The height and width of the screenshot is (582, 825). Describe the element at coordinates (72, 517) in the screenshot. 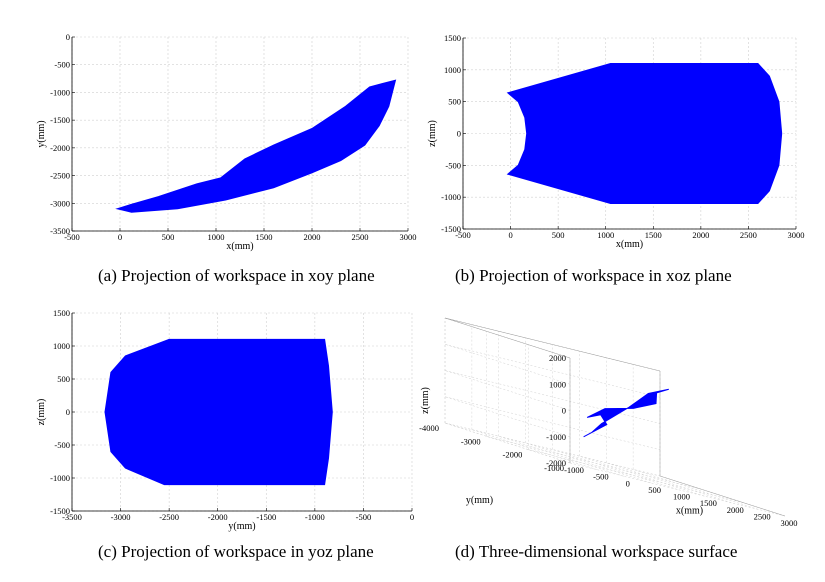

I see `x-tick-label: -3500` at that location.